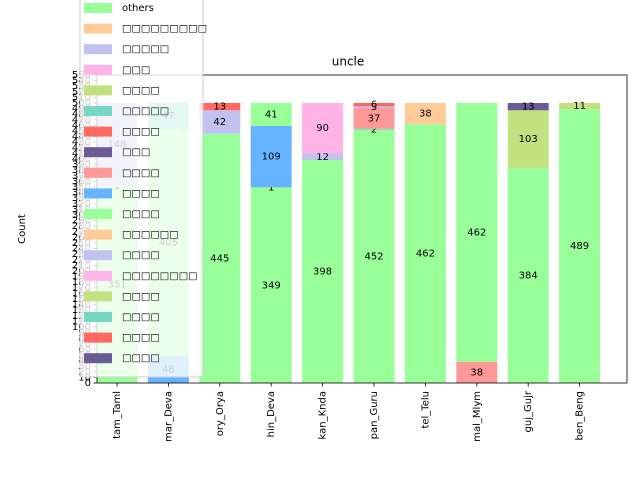 This screenshot has width=640, height=480. Describe the element at coordinates (117, 415) in the screenshot. I see `x-tick-label: tam_Taml` at that location.